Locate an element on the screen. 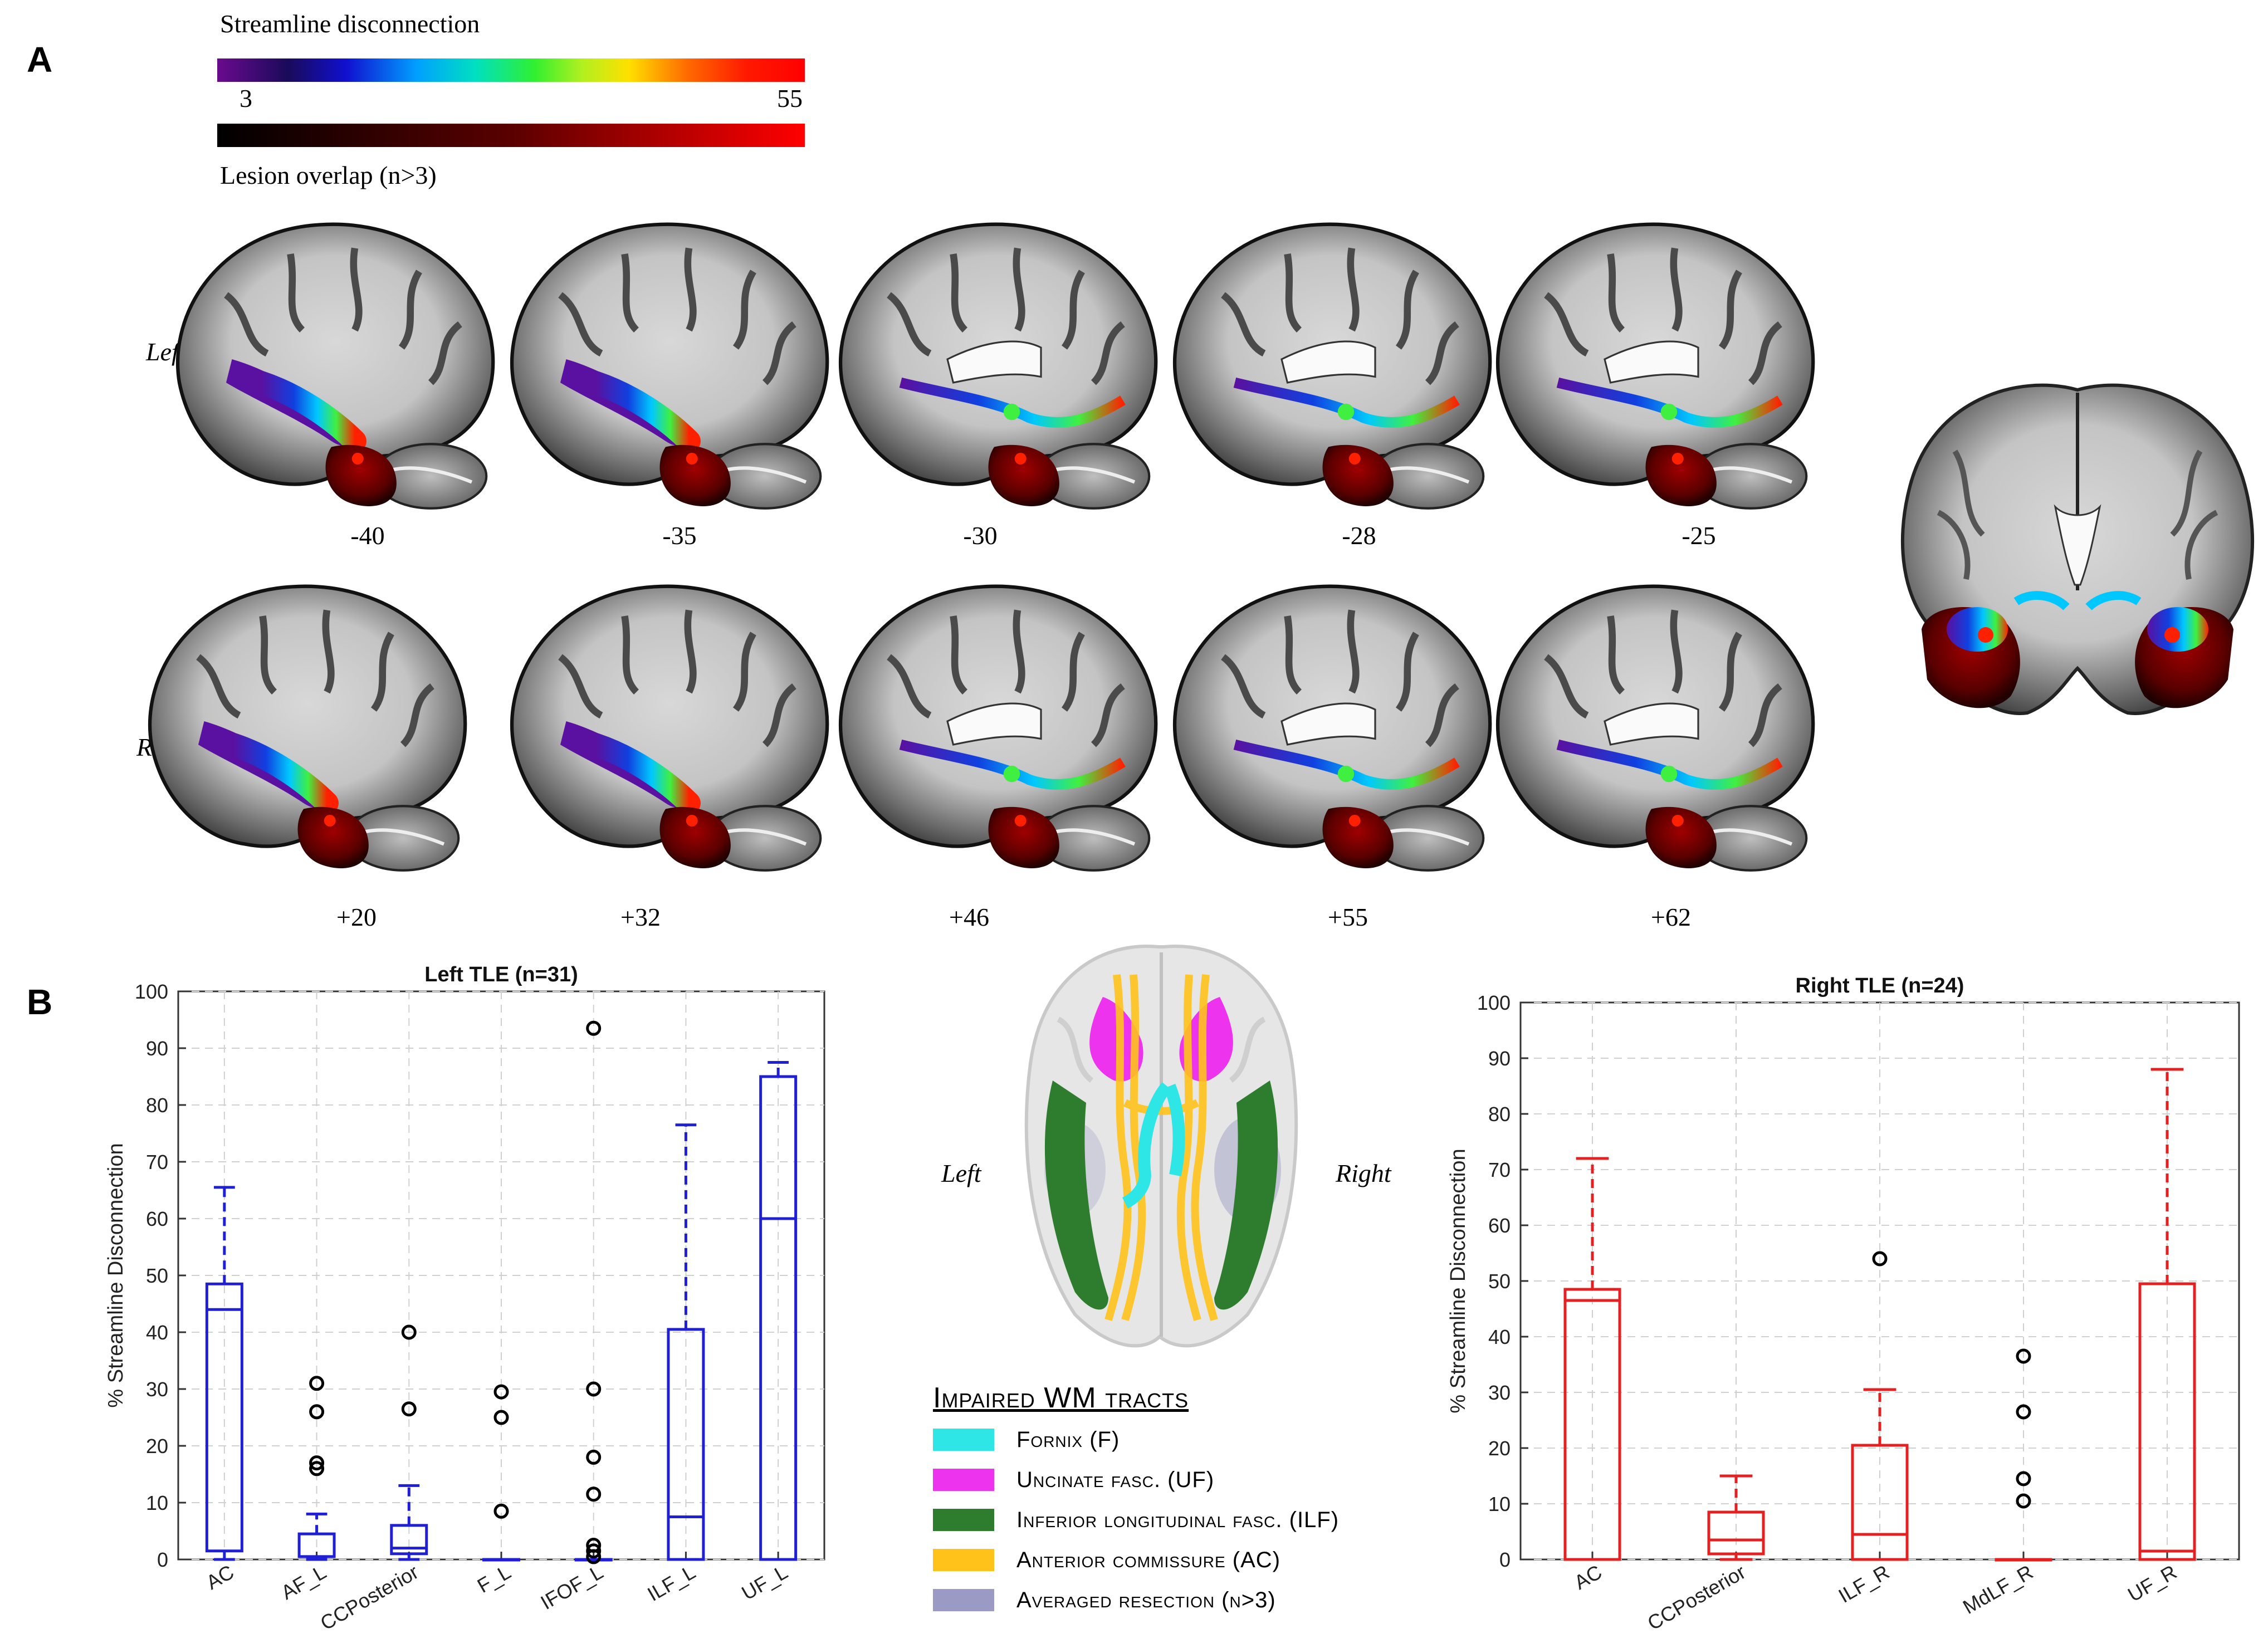 The height and width of the screenshot is (1643, 2268). y-tick-label: 60 is located at coordinates (157, 1218).